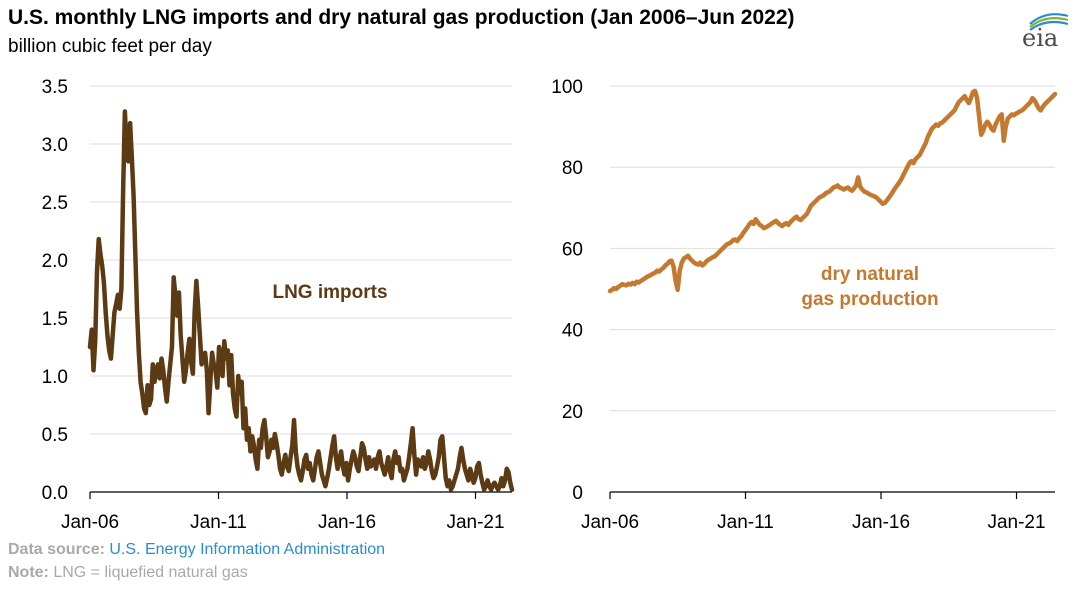 Image resolution: width=1080 pixels, height=590 pixels. Describe the element at coordinates (56, 549) in the screenshot. I see `data-source-label: Data source:` at that location.